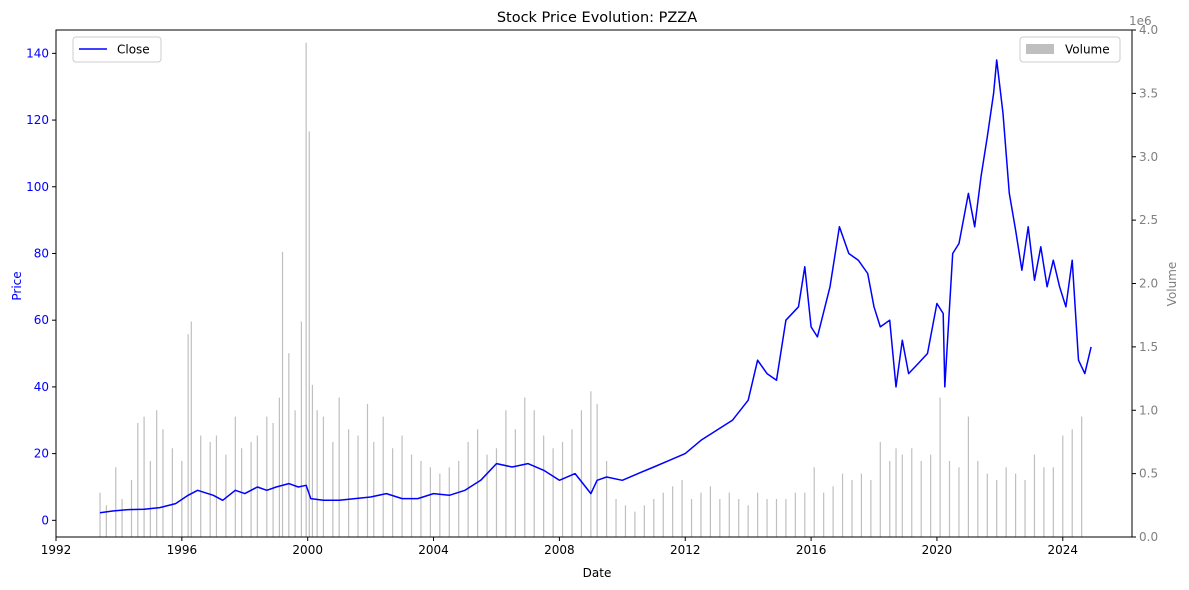 The image size is (1189, 590). I want to click on x-tick-label: 2000, so click(307, 550).